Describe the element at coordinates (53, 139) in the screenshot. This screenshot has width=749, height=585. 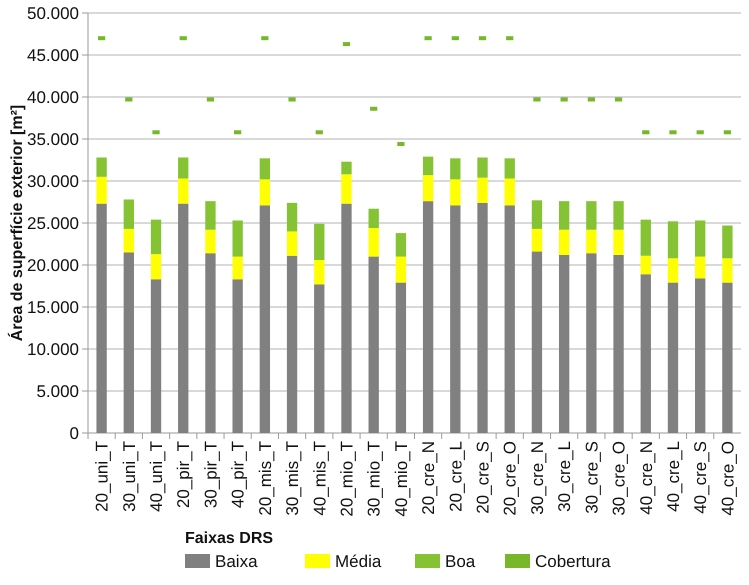
I see `y-tick-label: 35.000` at that location.